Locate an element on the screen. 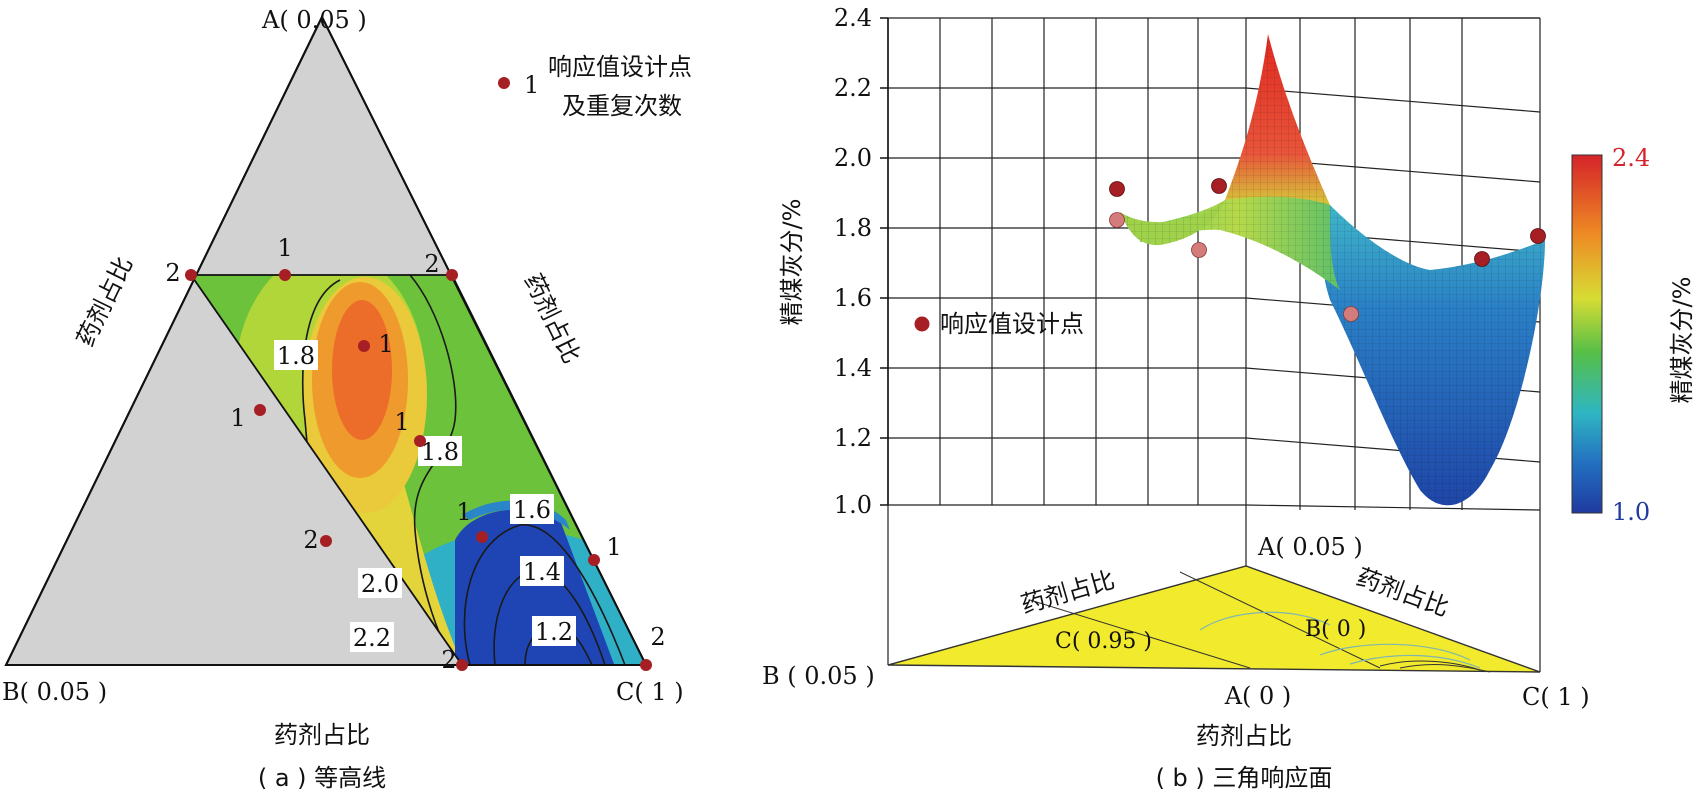 The image size is (1708, 796). legend-label: 响应值设计点 is located at coordinates (1012, 324).